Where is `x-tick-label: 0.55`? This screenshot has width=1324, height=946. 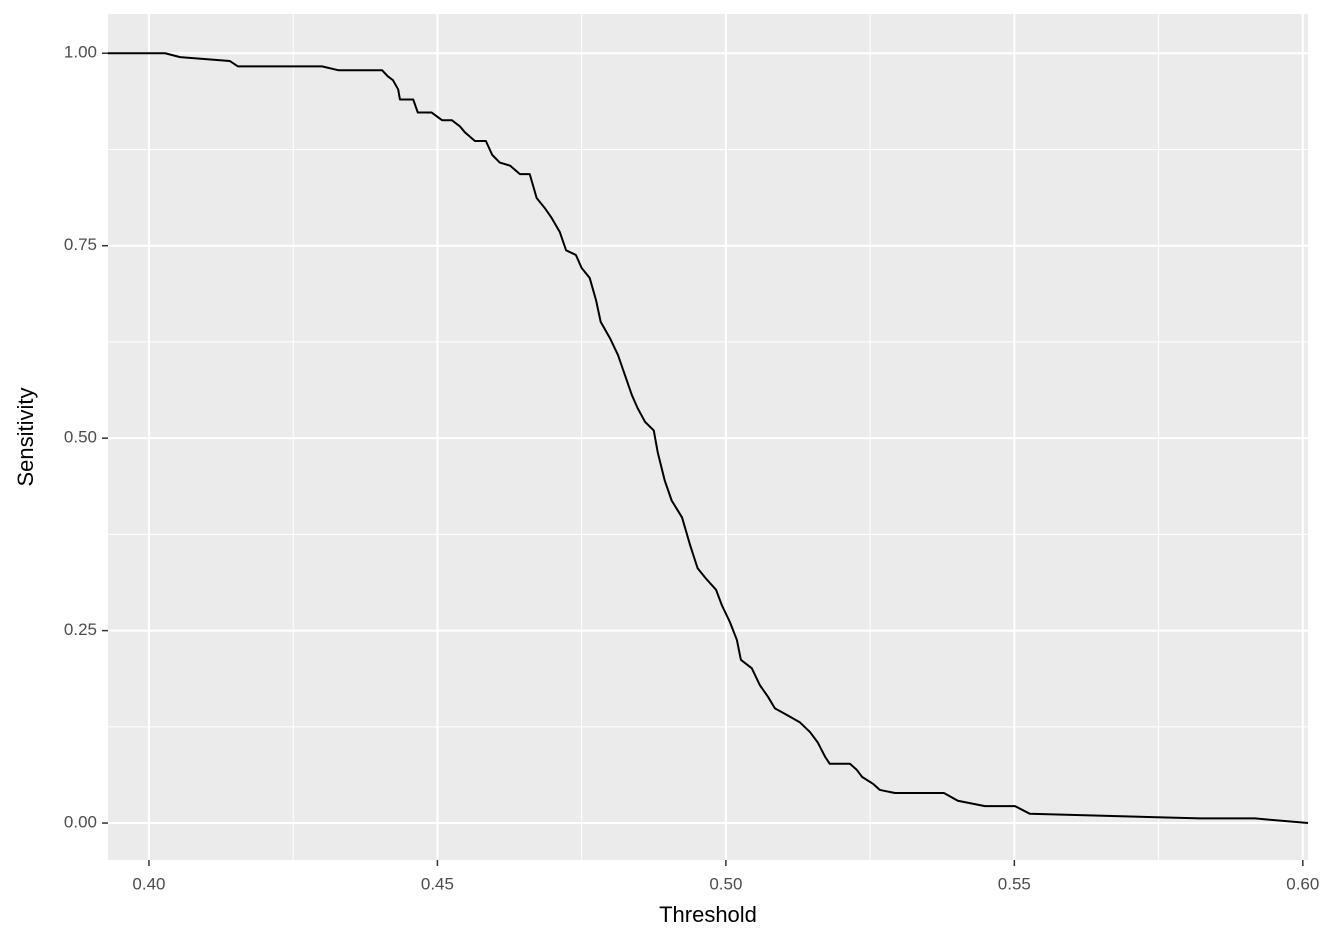
x-tick-label: 0.55 is located at coordinates (1014, 883).